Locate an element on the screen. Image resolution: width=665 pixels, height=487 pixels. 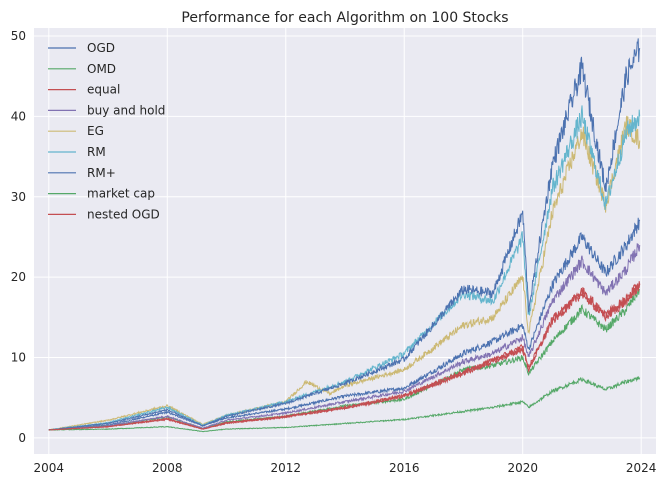
legend-label: nested OGD is located at coordinates (123, 214).